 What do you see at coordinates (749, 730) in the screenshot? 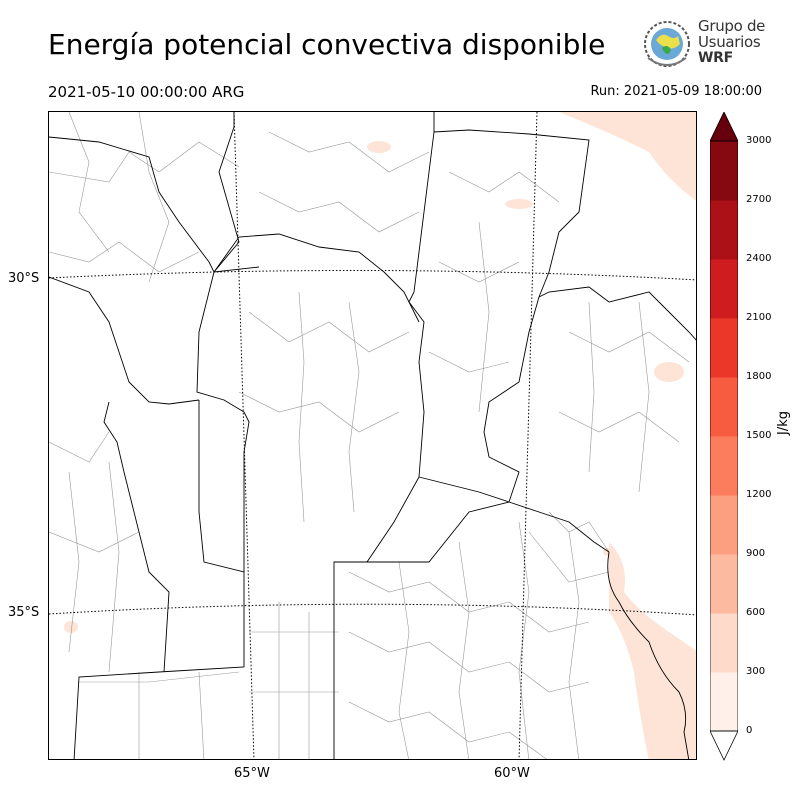
I see `colorbar-tick-label: 0` at bounding box center [749, 730].